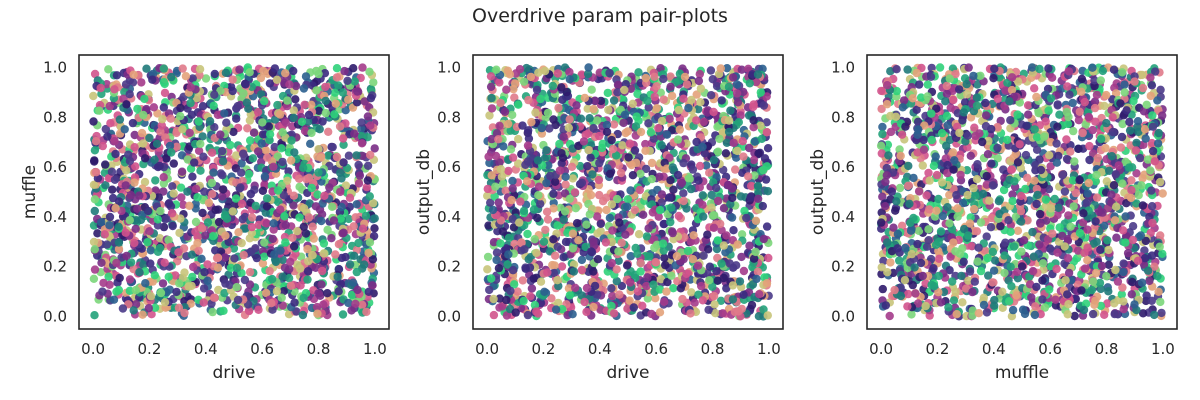  Describe the element at coordinates (55, 117) in the screenshot. I see `y-tick-label: 0.8` at that location.